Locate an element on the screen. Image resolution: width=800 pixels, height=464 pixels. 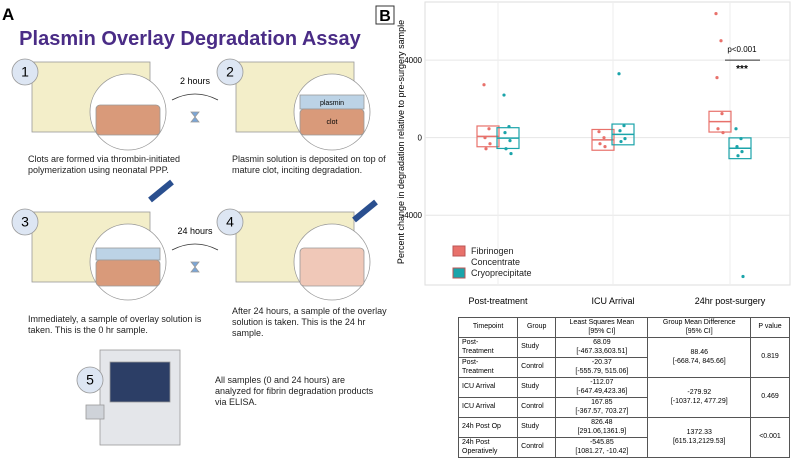
annotation: *** is located at coordinates (742, 69).